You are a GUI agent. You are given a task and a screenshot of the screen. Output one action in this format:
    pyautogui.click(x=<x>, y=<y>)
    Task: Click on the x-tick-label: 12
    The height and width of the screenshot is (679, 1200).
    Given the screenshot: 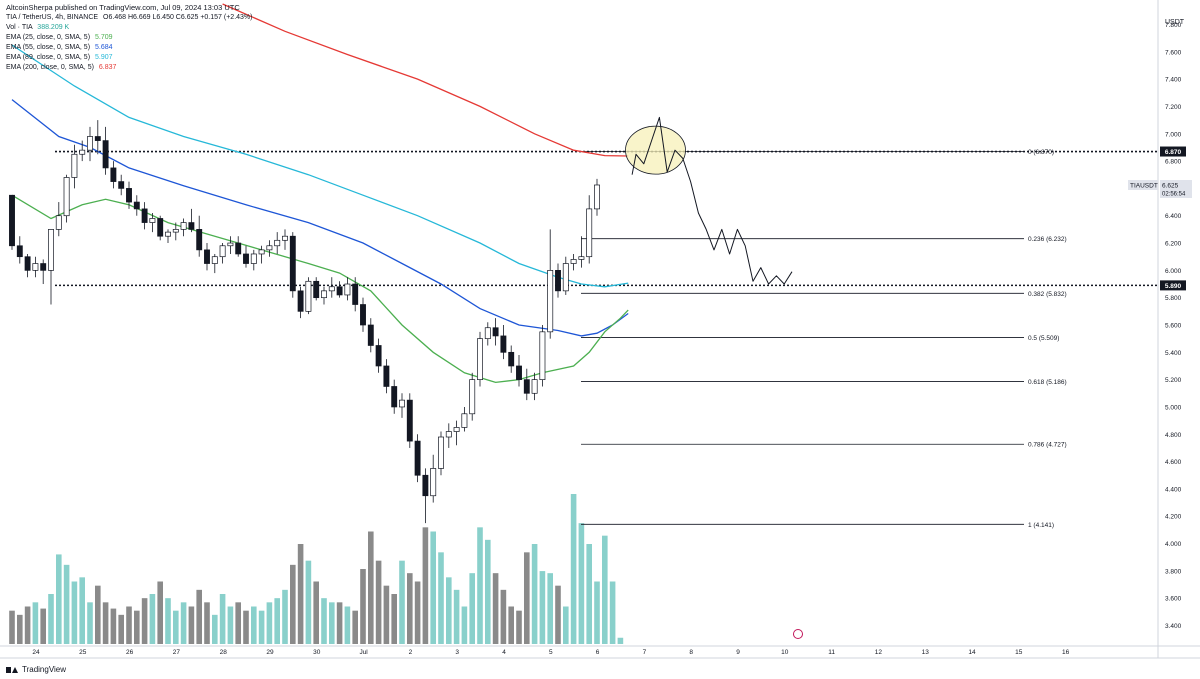 What is the action you would take?
    pyautogui.click(x=879, y=652)
    